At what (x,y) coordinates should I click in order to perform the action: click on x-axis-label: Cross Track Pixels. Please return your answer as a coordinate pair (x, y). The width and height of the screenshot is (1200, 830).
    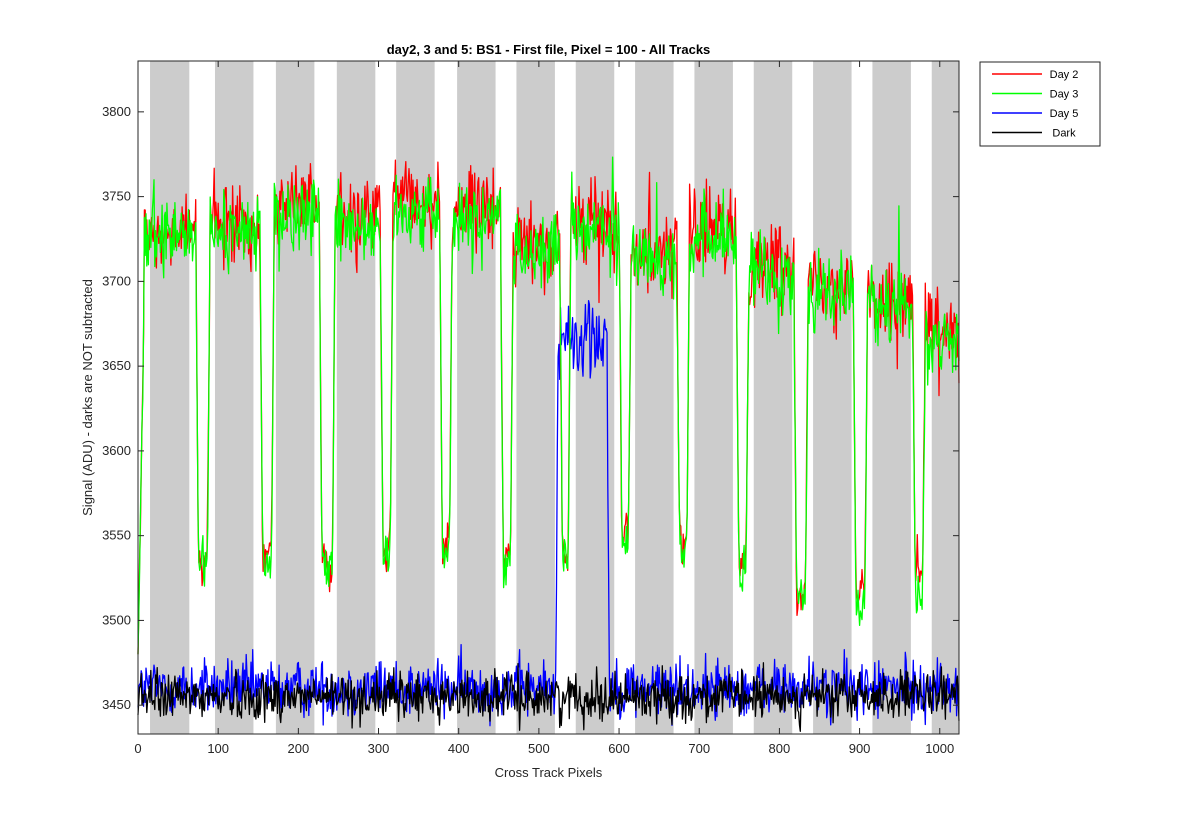
    Looking at the image, I should click on (549, 772).